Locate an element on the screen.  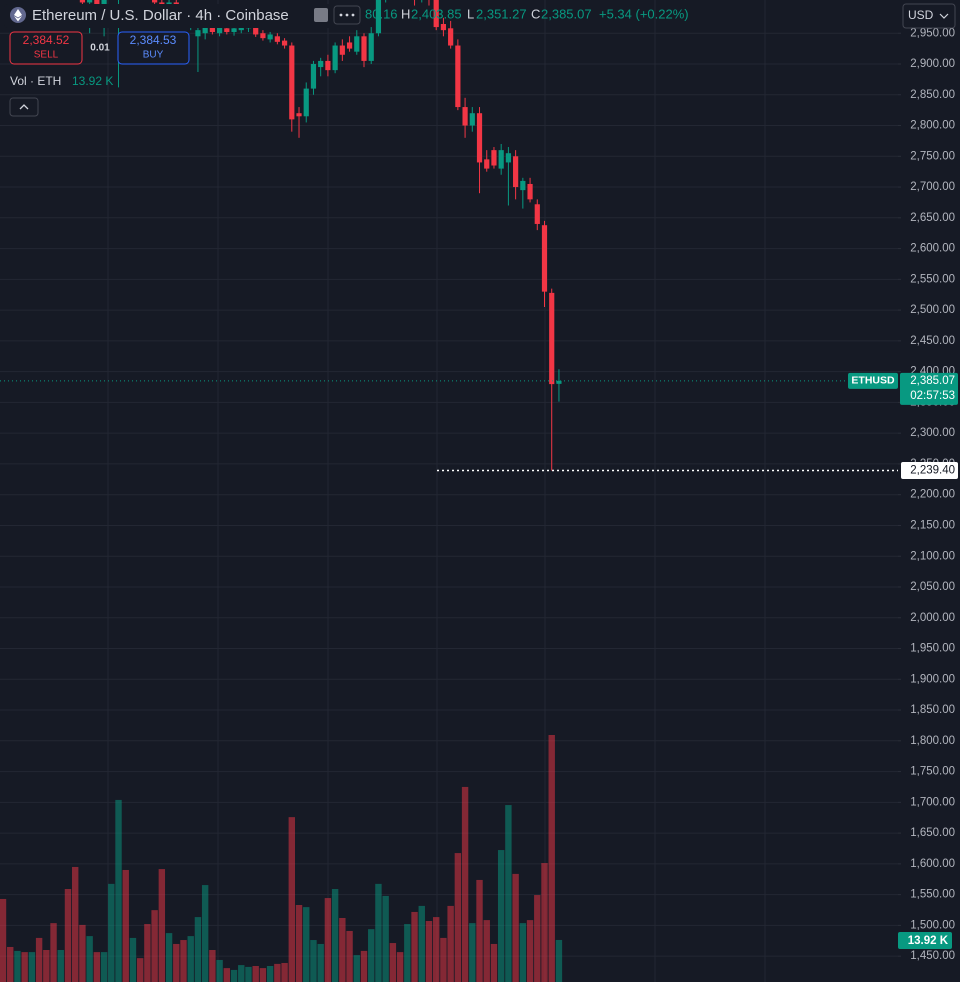
y-tick-label: 1,800.00 is located at coordinates (932, 741).